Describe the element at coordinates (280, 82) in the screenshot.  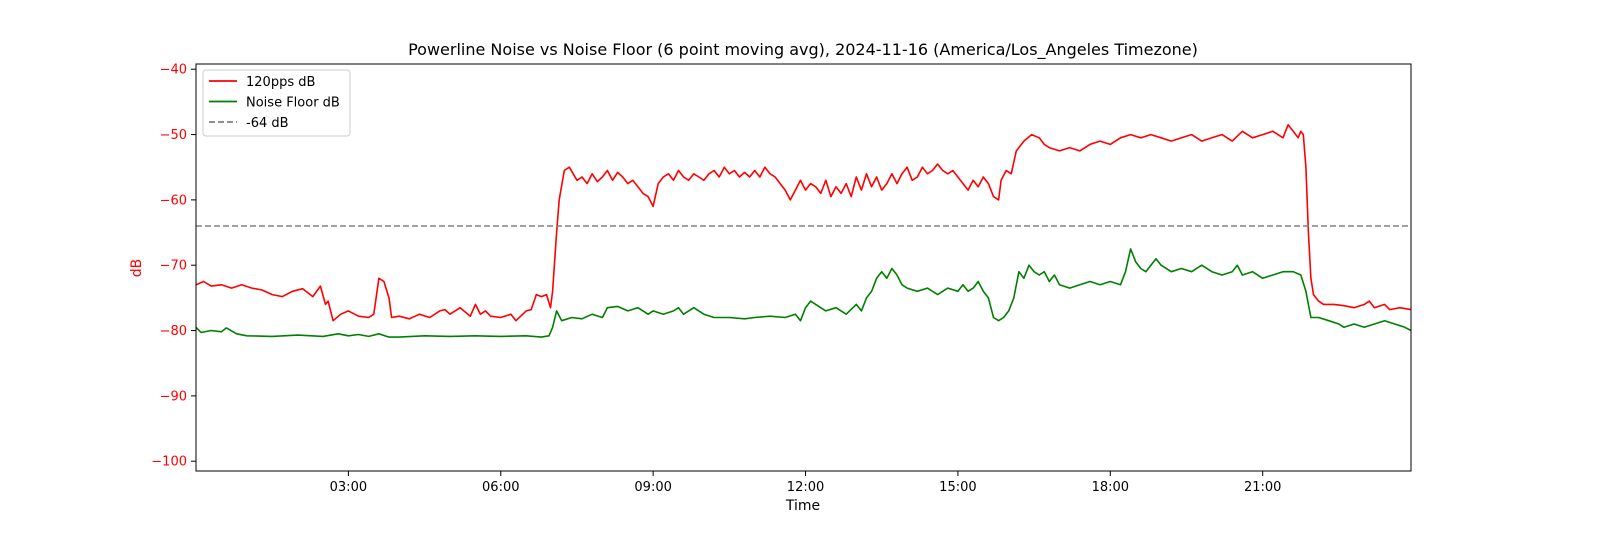
I see `legend-label-1: 120pps dB` at that location.